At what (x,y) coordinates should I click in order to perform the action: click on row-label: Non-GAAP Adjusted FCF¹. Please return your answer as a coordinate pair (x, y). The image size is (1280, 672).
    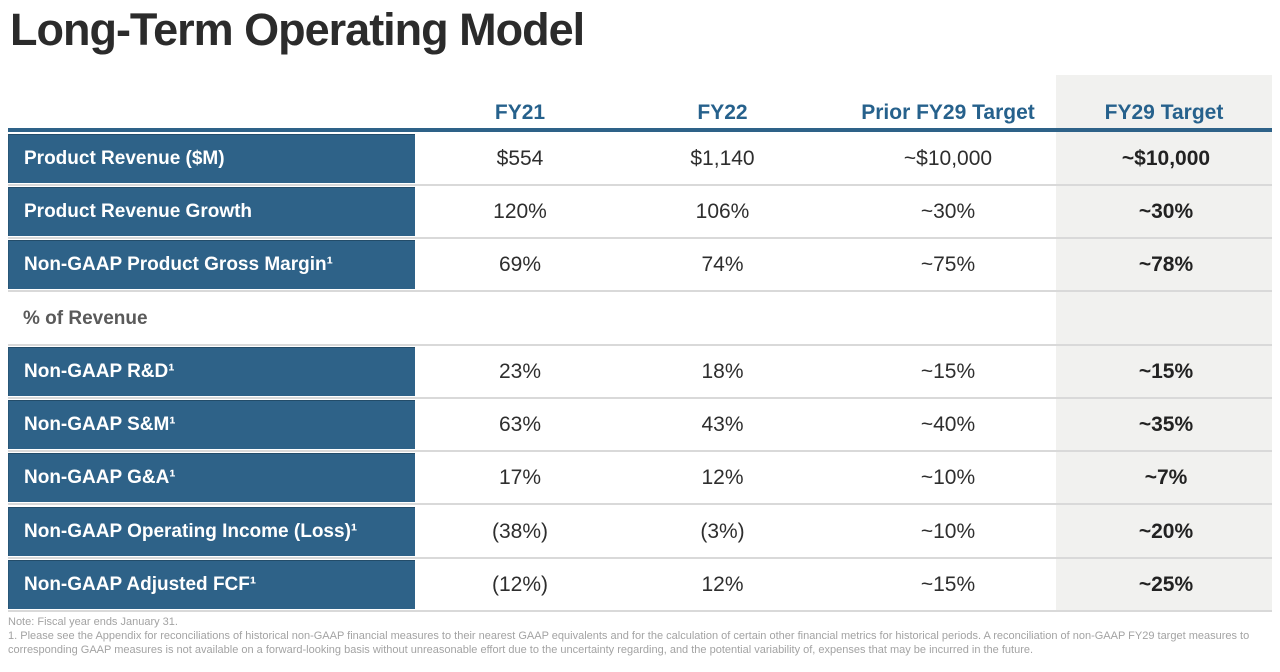
    Looking at the image, I should click on (211, 584).